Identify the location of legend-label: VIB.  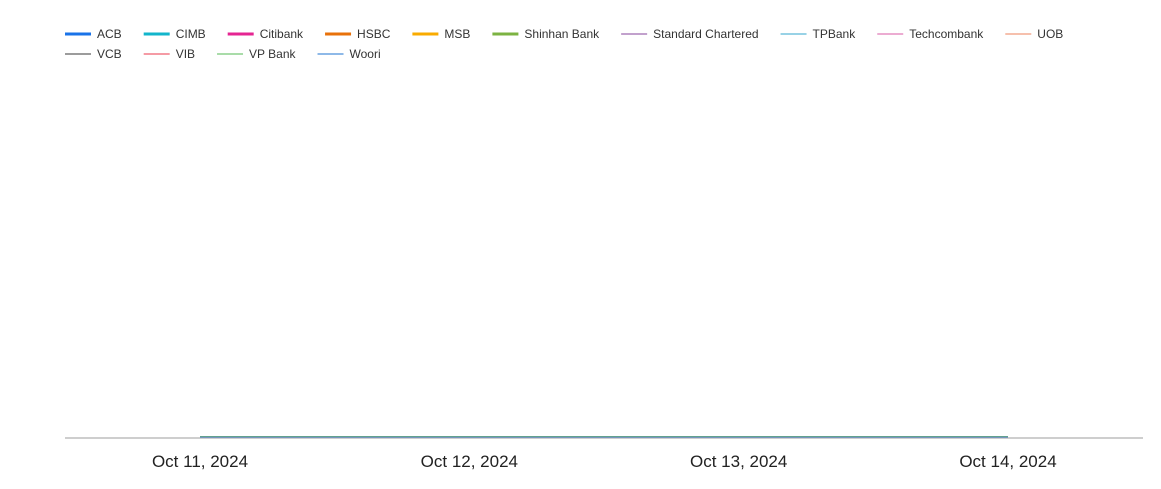
(185, 54).